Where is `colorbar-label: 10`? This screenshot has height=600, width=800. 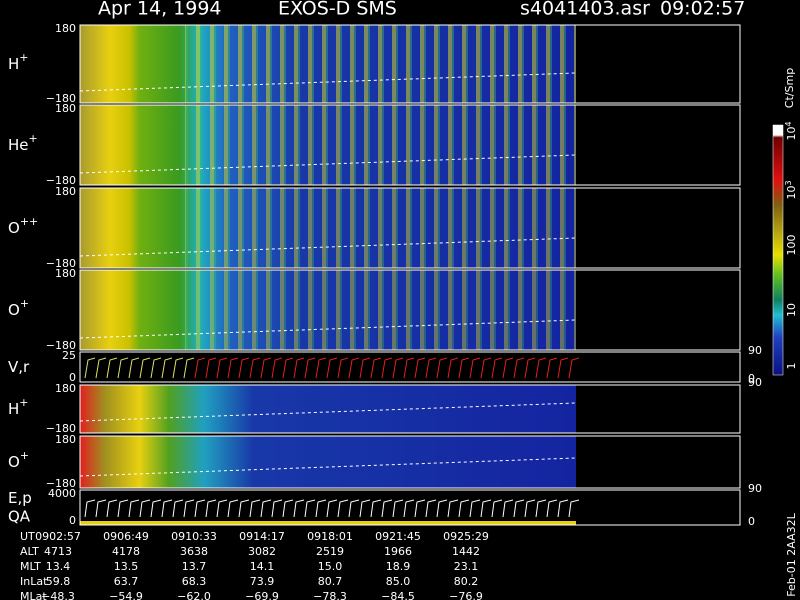
colorbar-label: 10 is located at coordinates (791, 310).